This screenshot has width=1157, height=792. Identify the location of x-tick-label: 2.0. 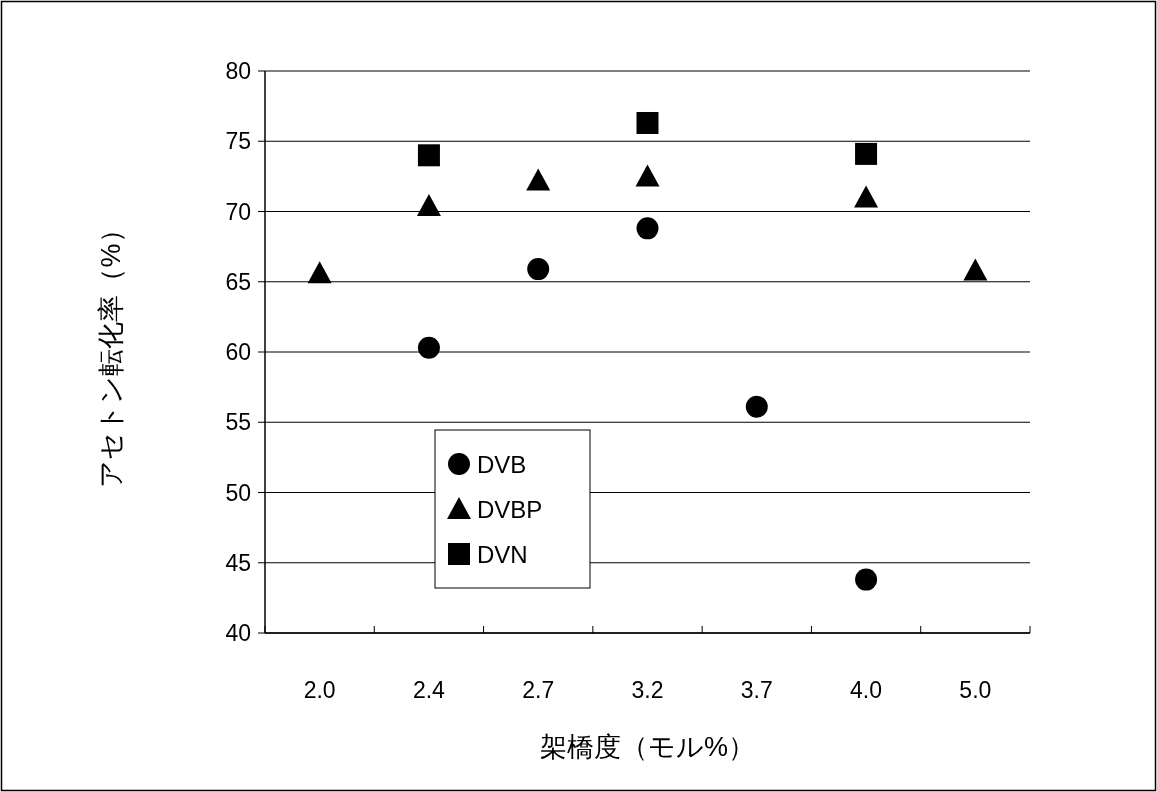
(319, 690).